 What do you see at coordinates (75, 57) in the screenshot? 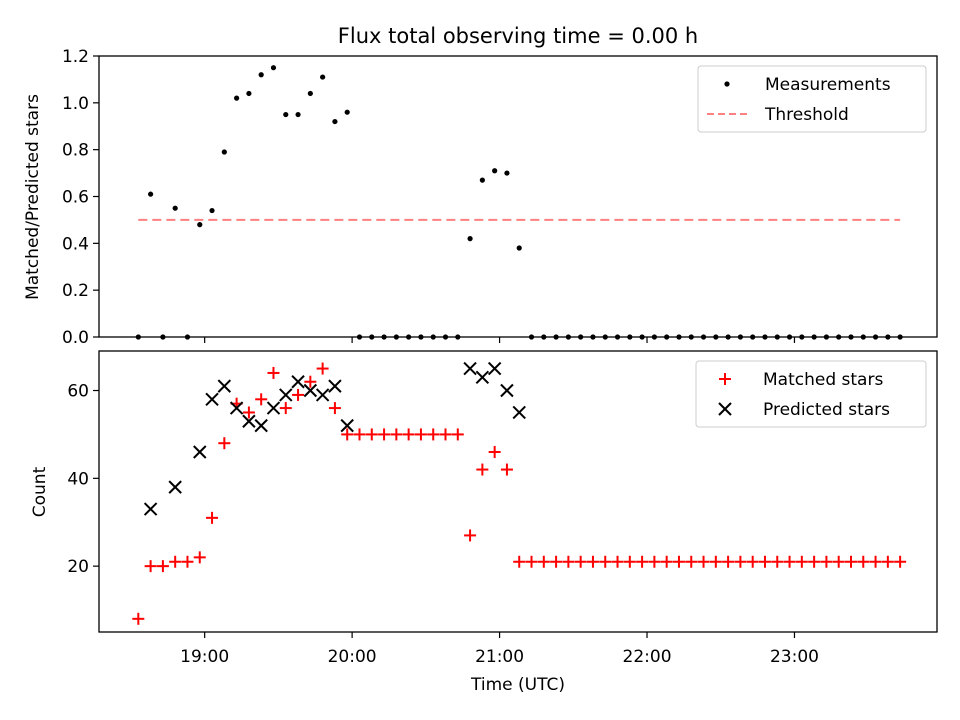
I see `top-y-tick-label: 1.2` at bounding box center [75, 57].